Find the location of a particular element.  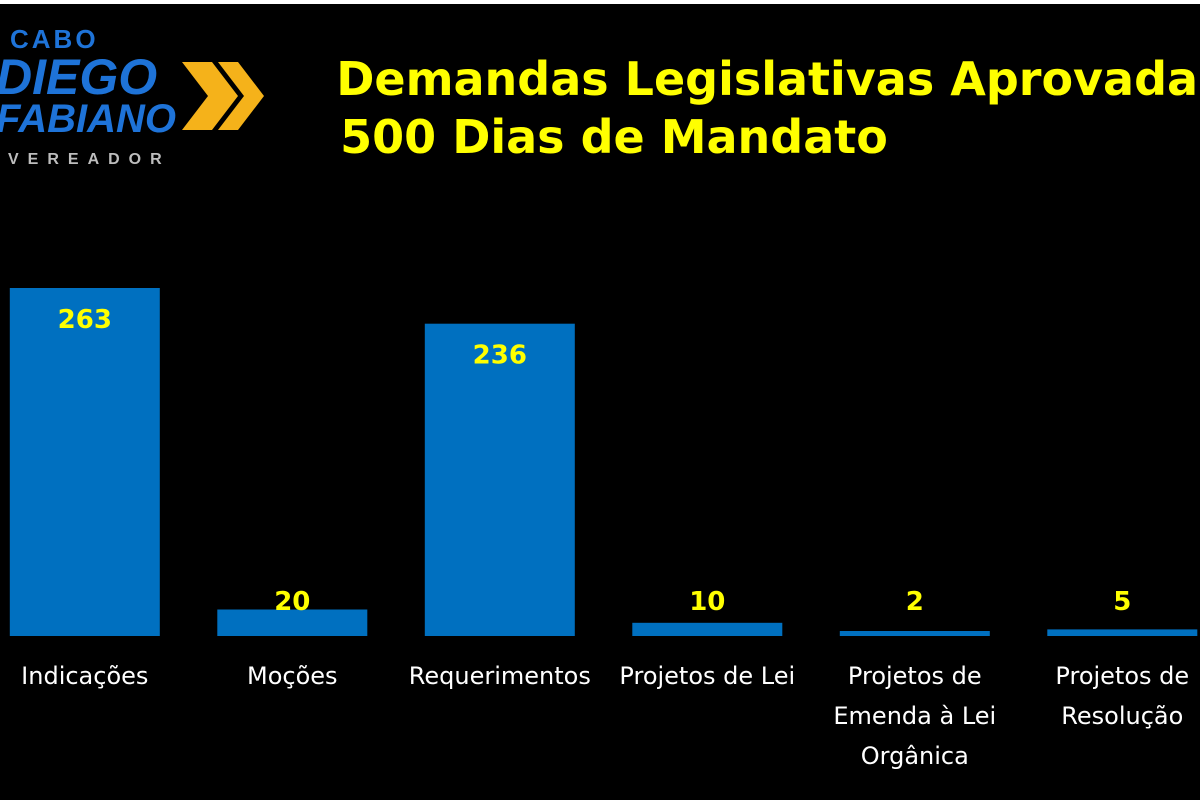

data-label-1: 263 is located at coordinates (85, 320).